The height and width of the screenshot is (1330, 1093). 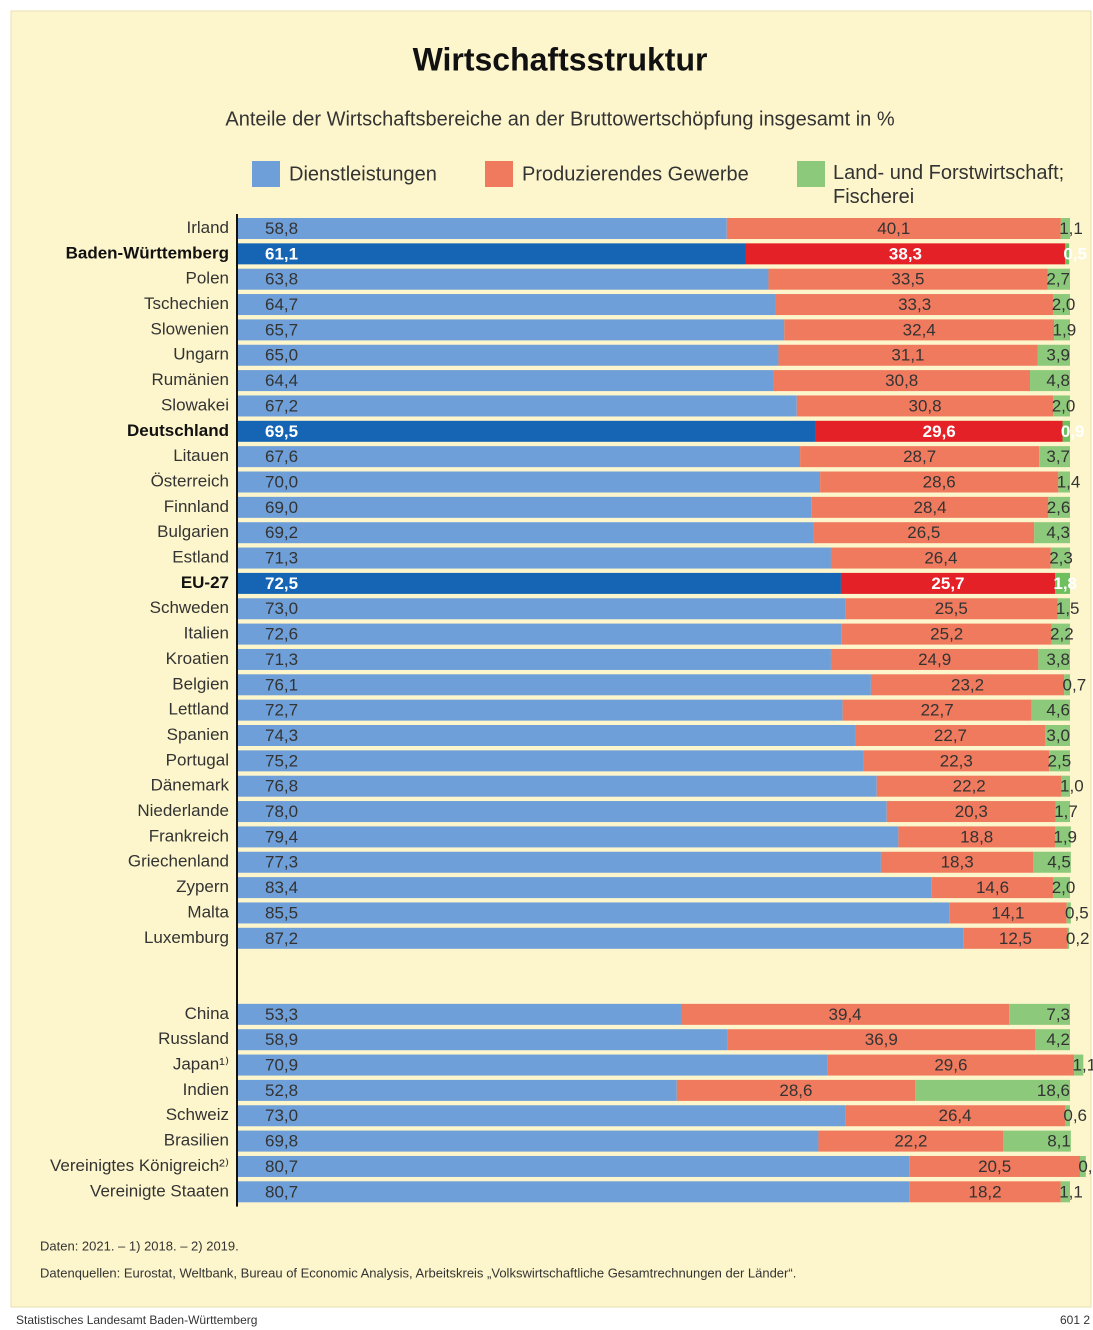 I want to click on value-label: 85,5, so click(x=281, y=912).